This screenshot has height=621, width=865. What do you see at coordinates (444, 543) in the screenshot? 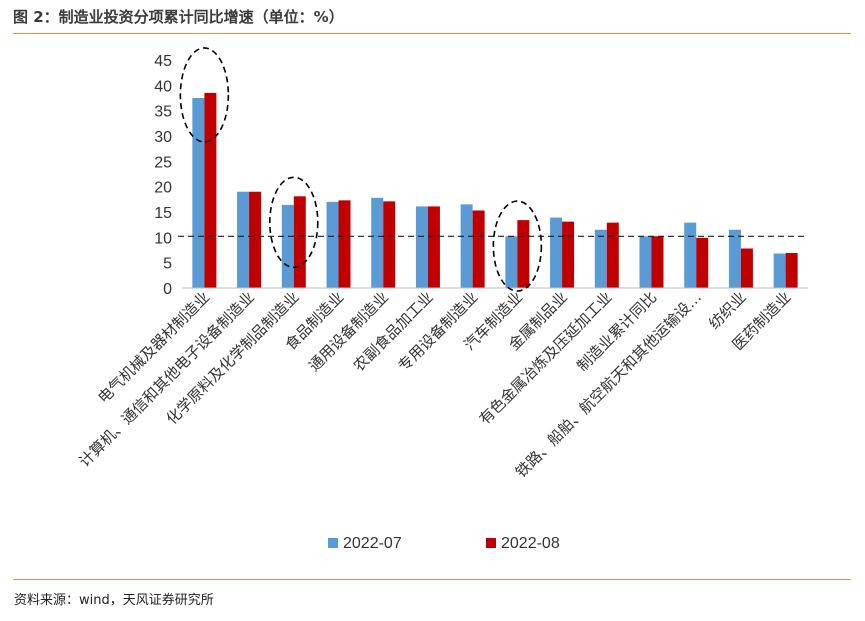
I see `legend: 2022-07 2022-08` at bounding box center [444, 543].